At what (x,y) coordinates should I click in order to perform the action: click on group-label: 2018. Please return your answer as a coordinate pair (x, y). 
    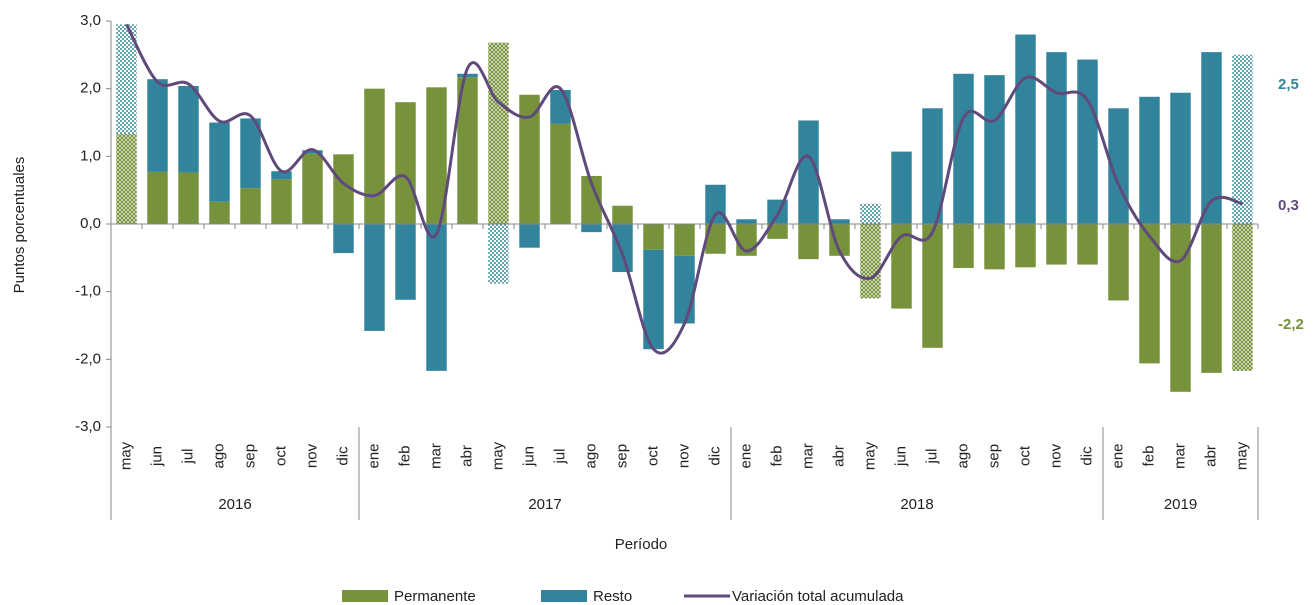
    Looking at the image, I should click on (916, 504).